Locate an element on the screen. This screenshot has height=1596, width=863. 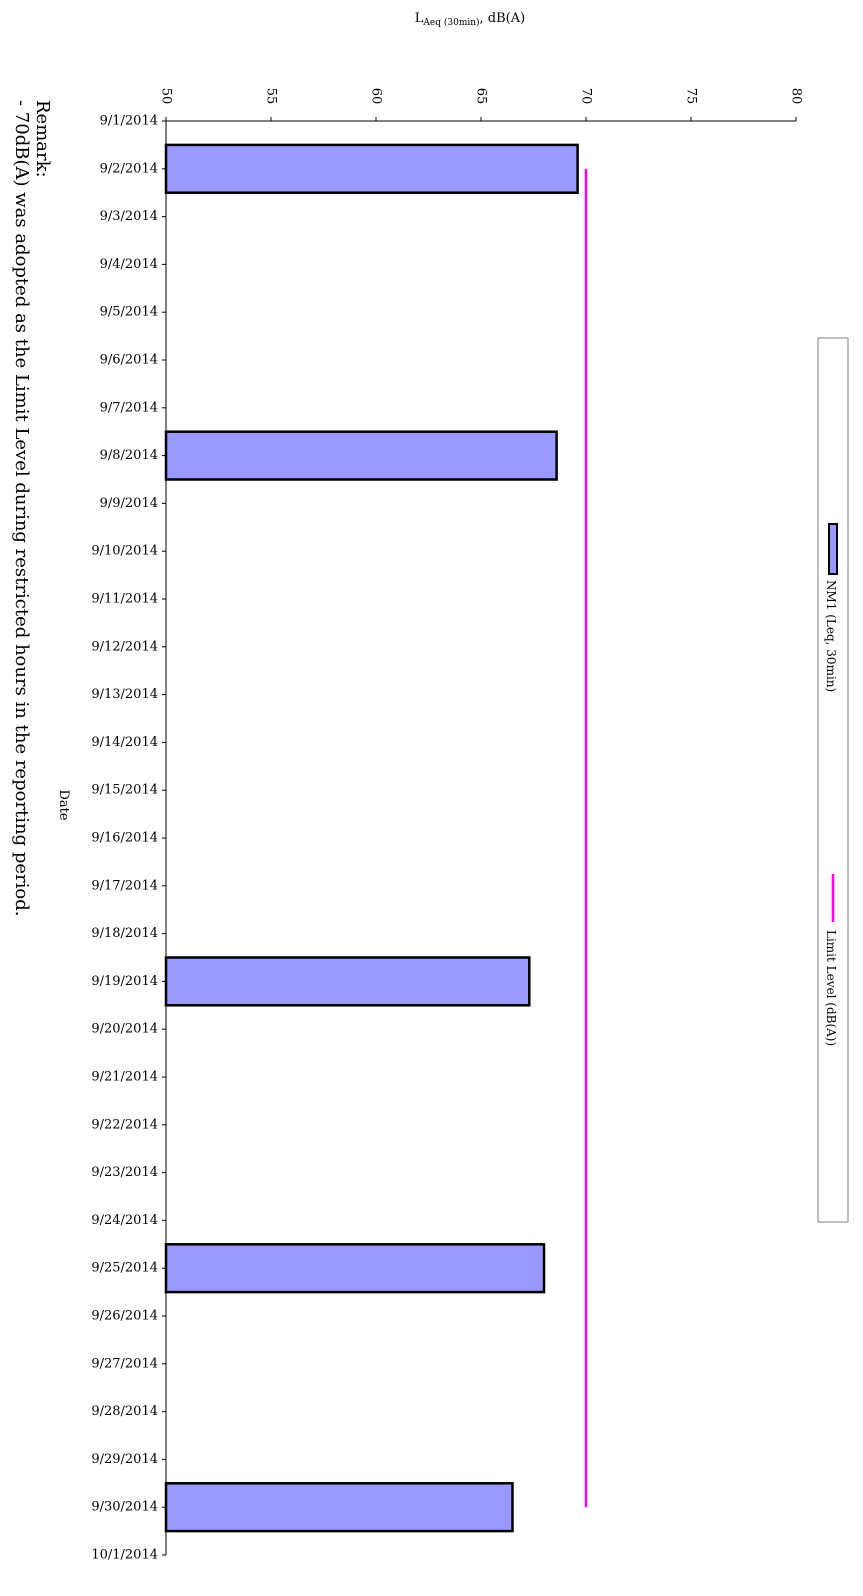
category-tick-label: 9/19/2014 is located at coordinates (124, 981).